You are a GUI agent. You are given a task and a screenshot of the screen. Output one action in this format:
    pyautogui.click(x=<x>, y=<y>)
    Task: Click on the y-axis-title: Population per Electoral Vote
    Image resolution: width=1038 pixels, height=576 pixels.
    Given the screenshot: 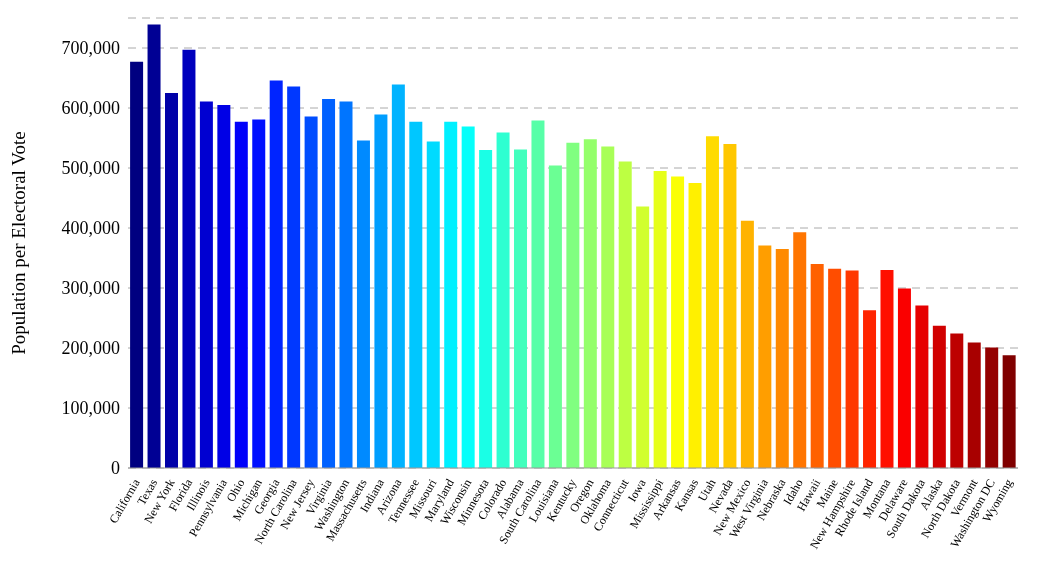 What is the action you would take?
    pyautogui.click(x=18, y=243)
    